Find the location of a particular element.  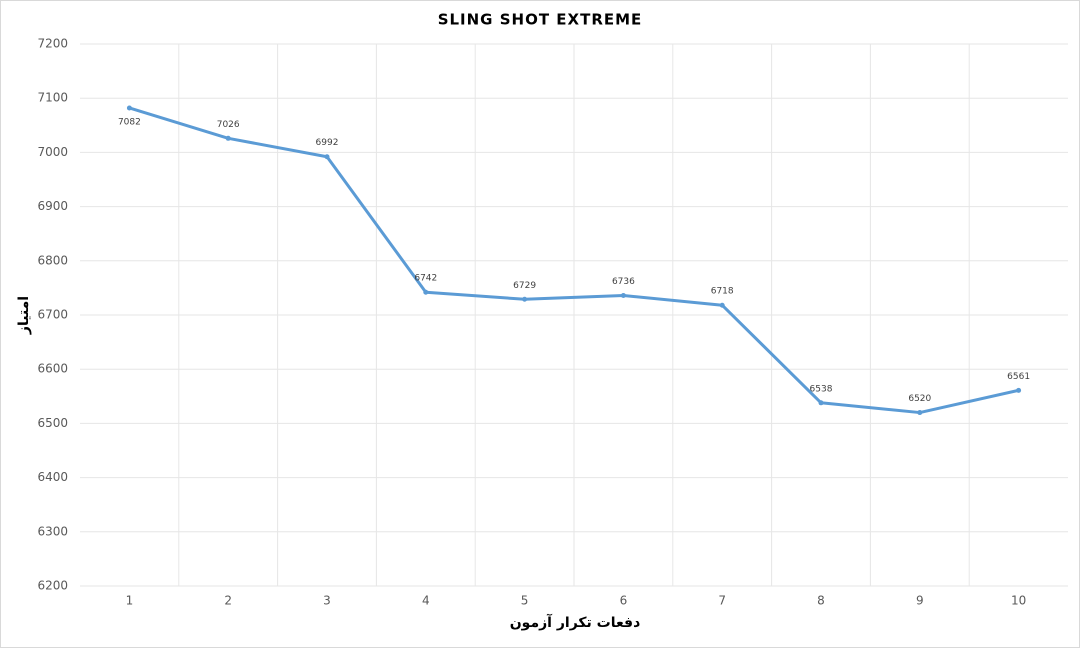

x-tick-label: 8 is located at coordinates (821, 601).